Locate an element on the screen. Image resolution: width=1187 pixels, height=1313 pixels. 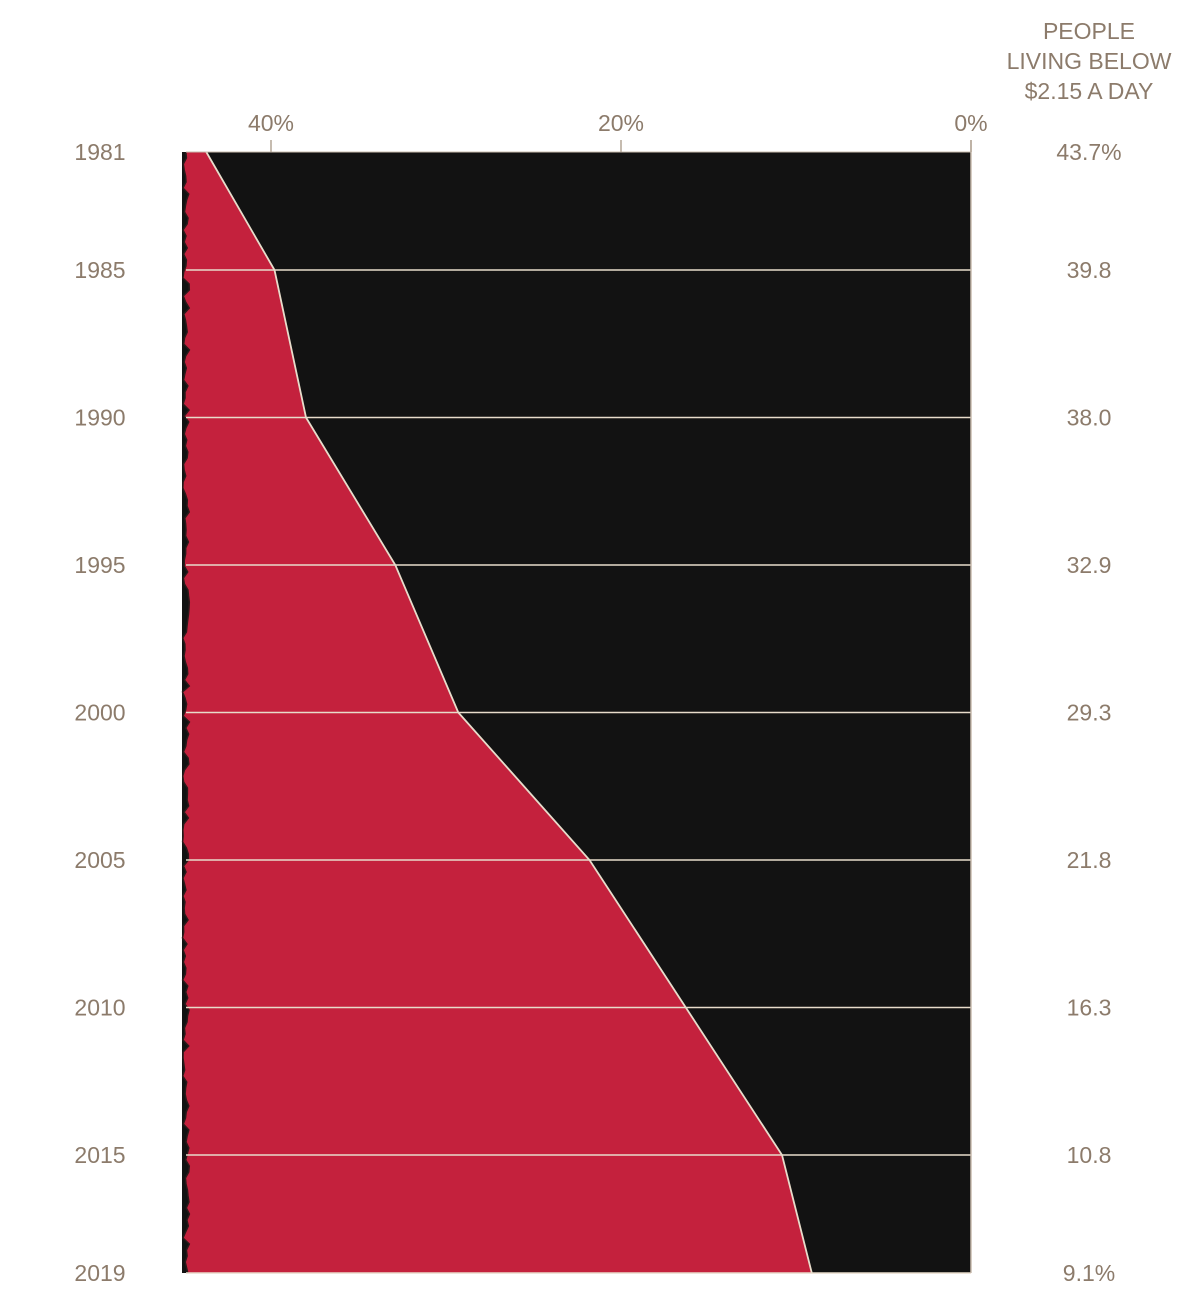
value-label-2015: 10.8 is located at coordinates (1089, 1155).